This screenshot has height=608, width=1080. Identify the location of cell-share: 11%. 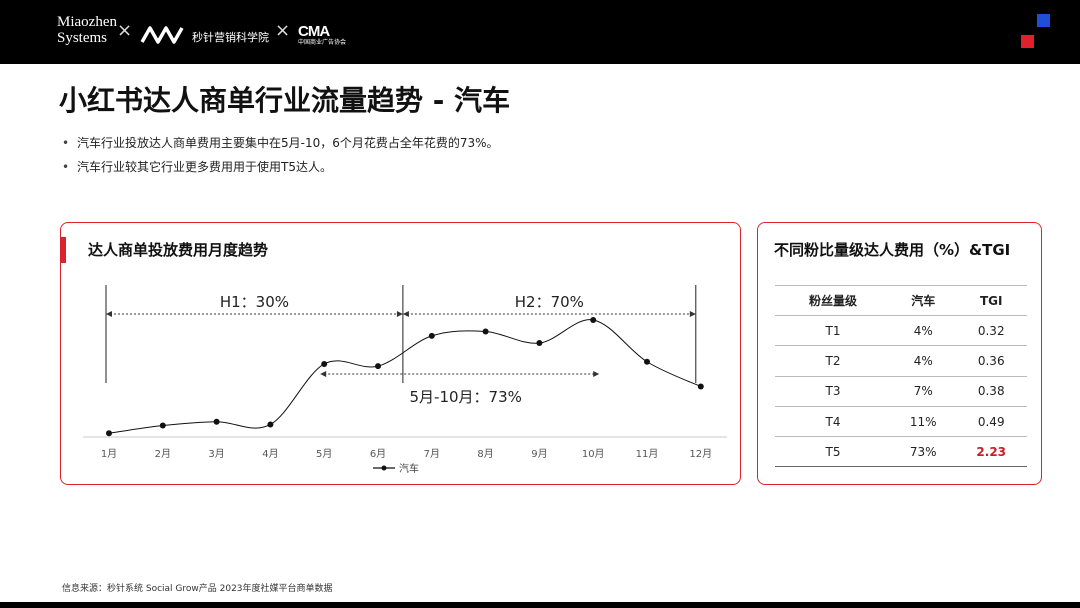
(923, 422).